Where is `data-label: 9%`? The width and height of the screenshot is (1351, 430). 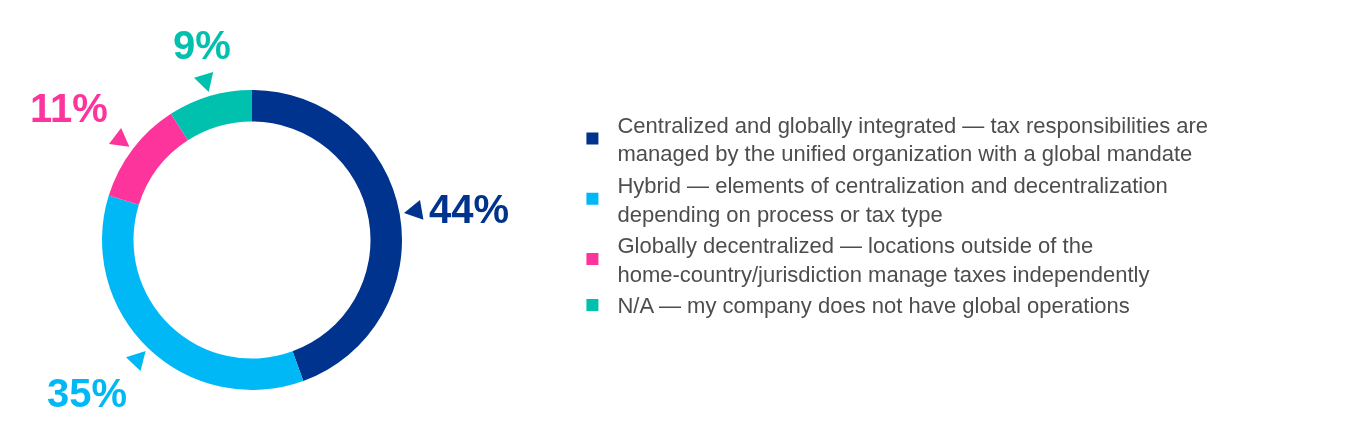 data-label: 9% is located at coordinates (202, 45).